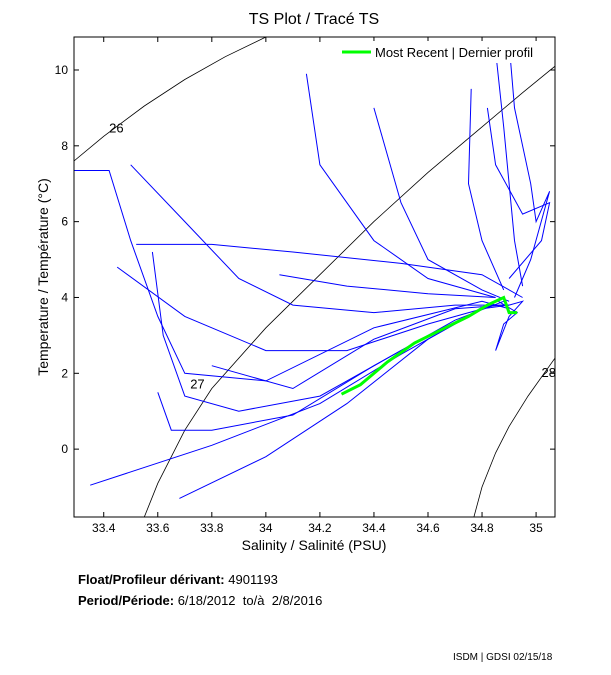 The image size is (611, 675). Describe the element at coordinates (454, 52) in the screenshot. I see `legend-label: Most Recent | Dernier profil` at that location.